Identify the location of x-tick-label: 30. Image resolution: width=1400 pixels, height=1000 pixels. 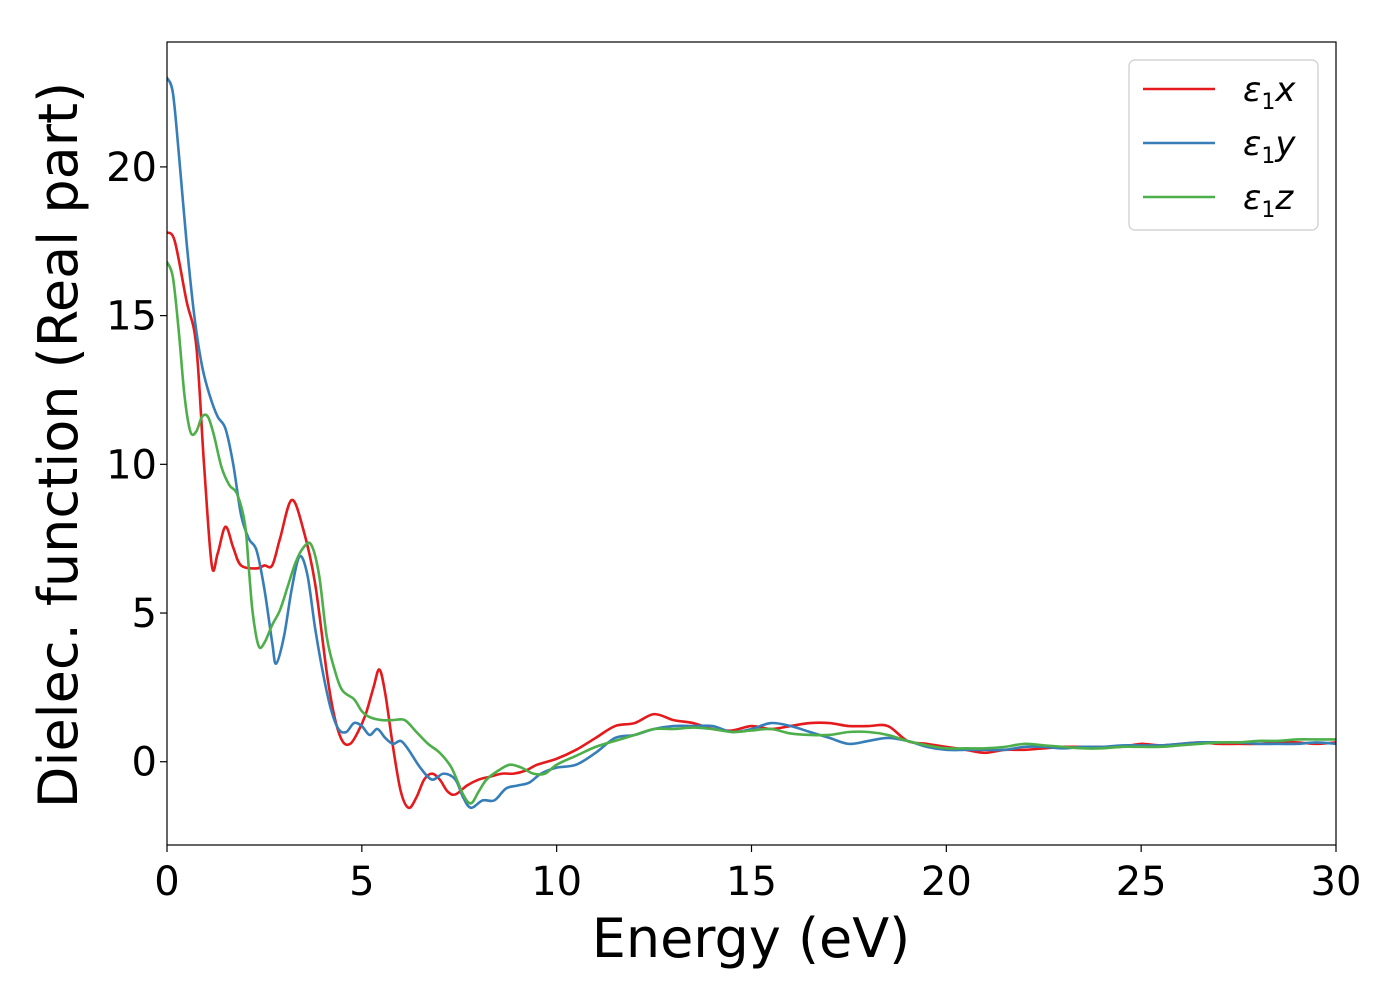
(1336, 882).